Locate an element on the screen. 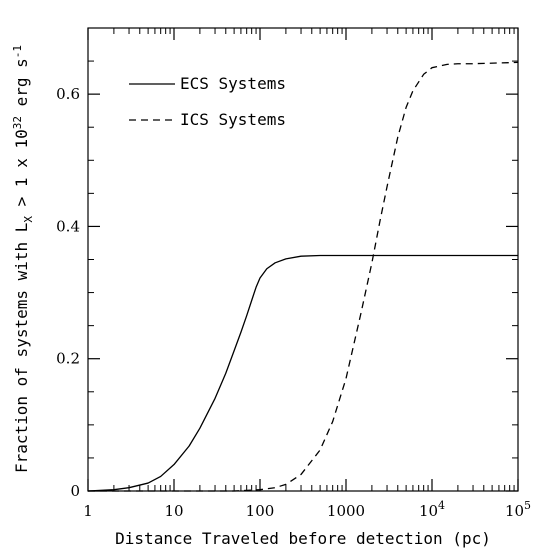  x-tick-label: 1000 is located at coordinates (346, 511).